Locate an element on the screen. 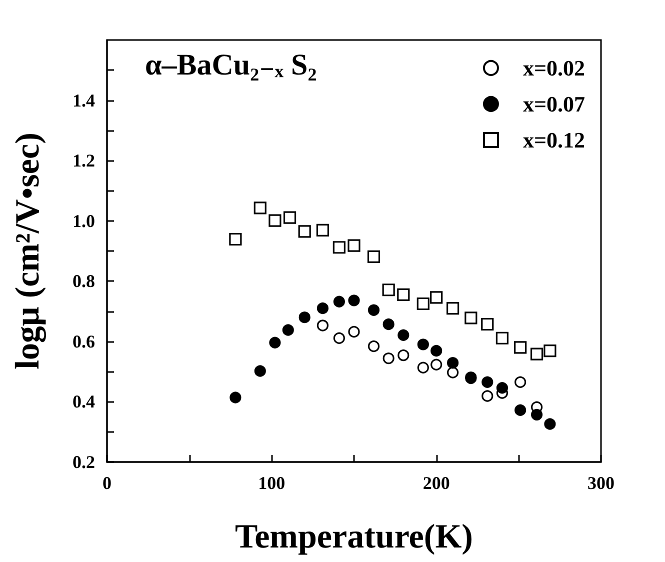  y-tick-label: 1.0 is located at coordinates (83, 220).